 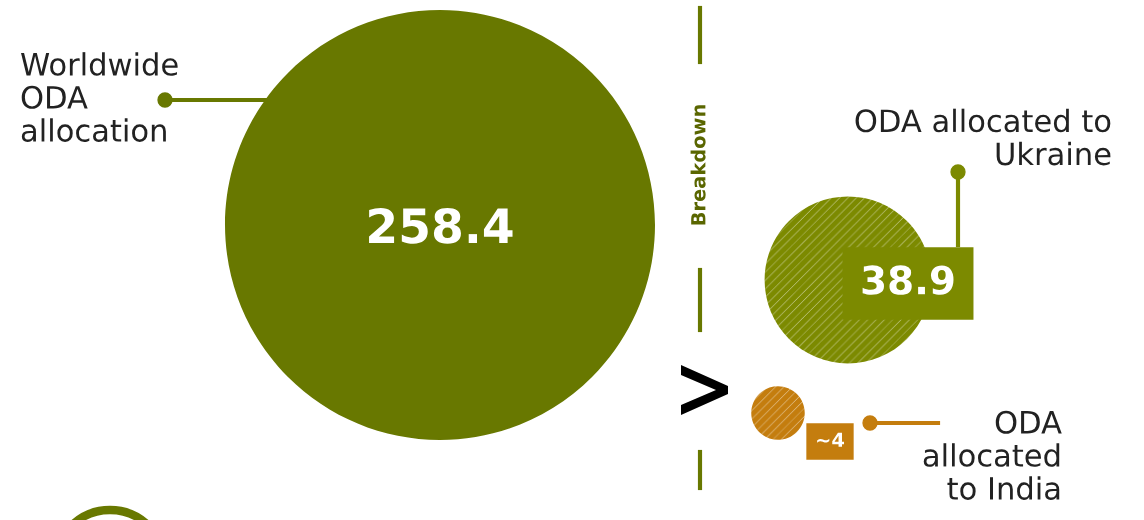 I want to click on category-label: ODA allocated to India, so click(x=992, y=455).